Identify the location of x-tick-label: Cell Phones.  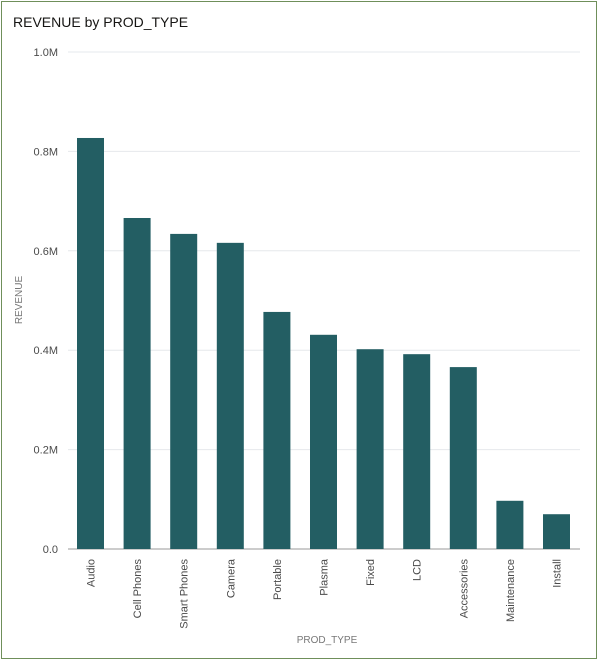
(138, 589).